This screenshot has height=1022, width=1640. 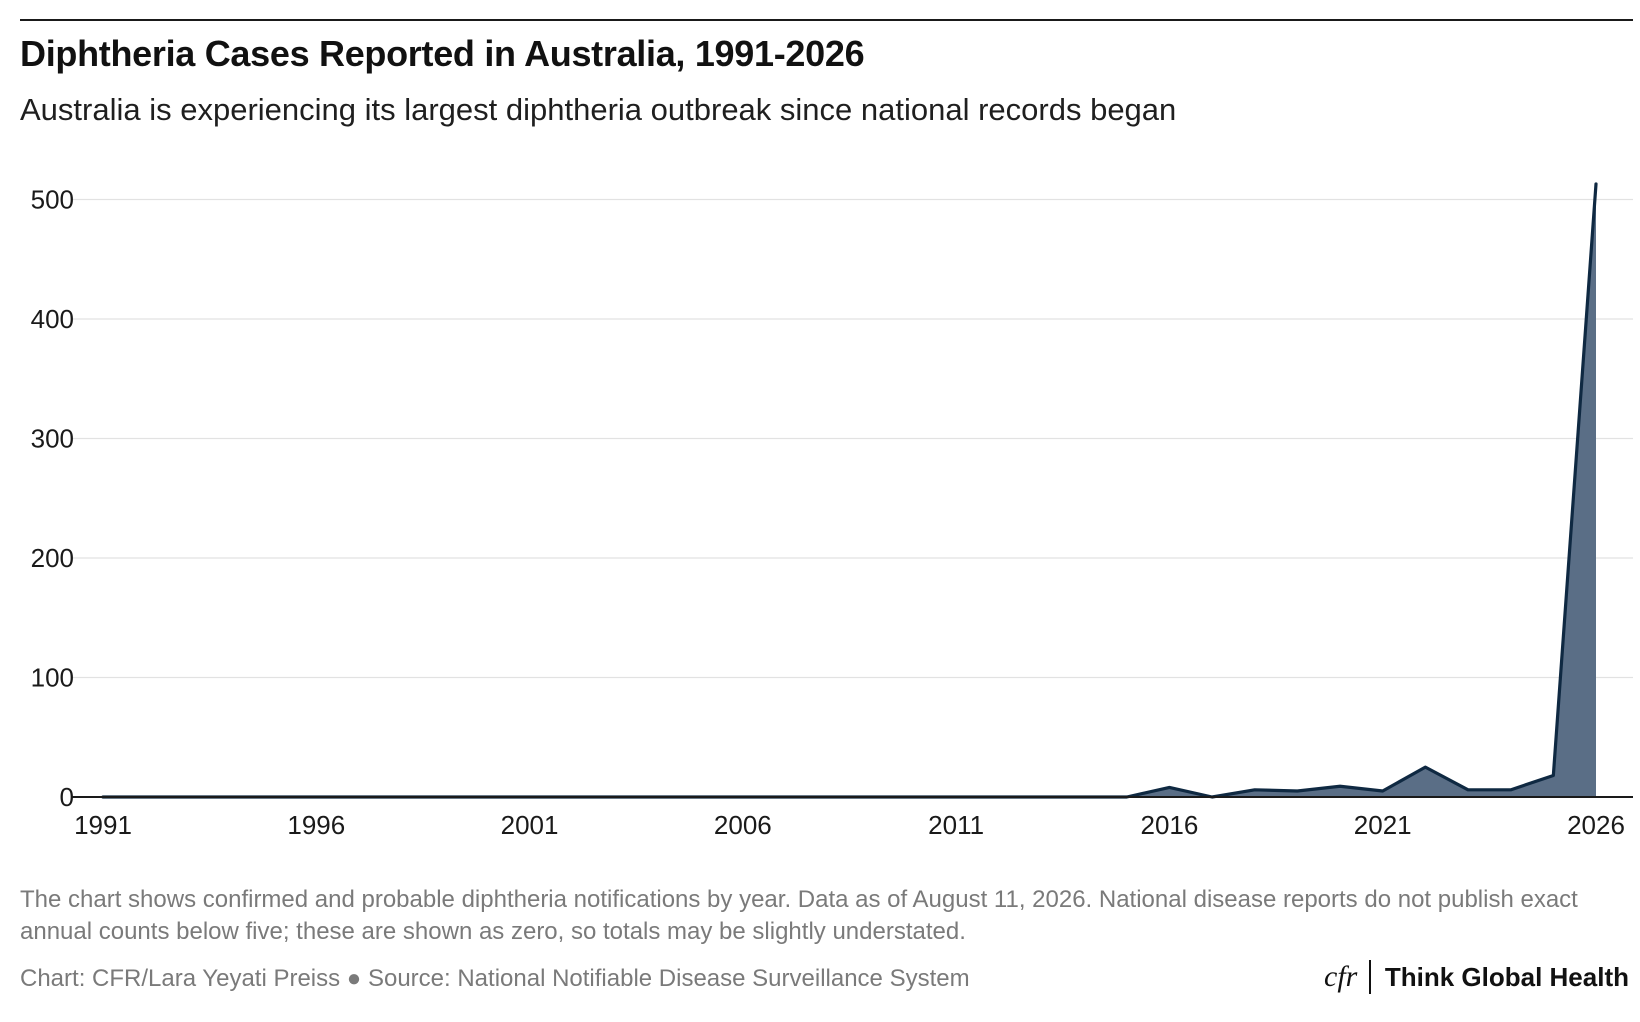 What do you see at coordinates (52, 439) in the screenshot?
I see `y-tick-label: 300` at bounding box center [52, 439].